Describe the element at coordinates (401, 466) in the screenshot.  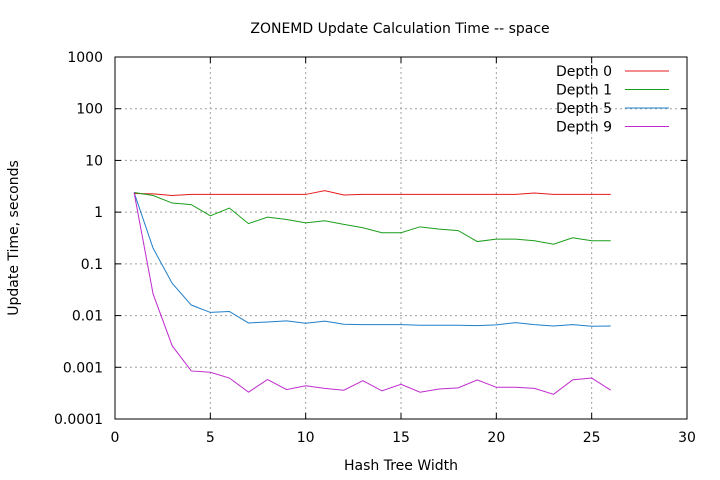
I see `x-axis-label: Hash Tree Width` at that location.